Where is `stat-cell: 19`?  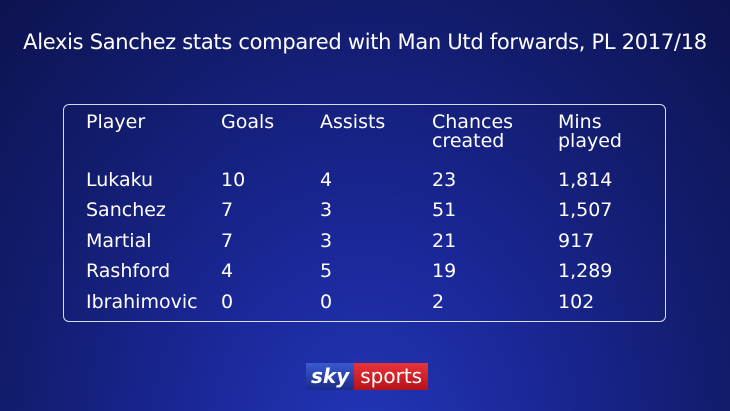 stat-cell: 19 is located at coordinates (444, 271).